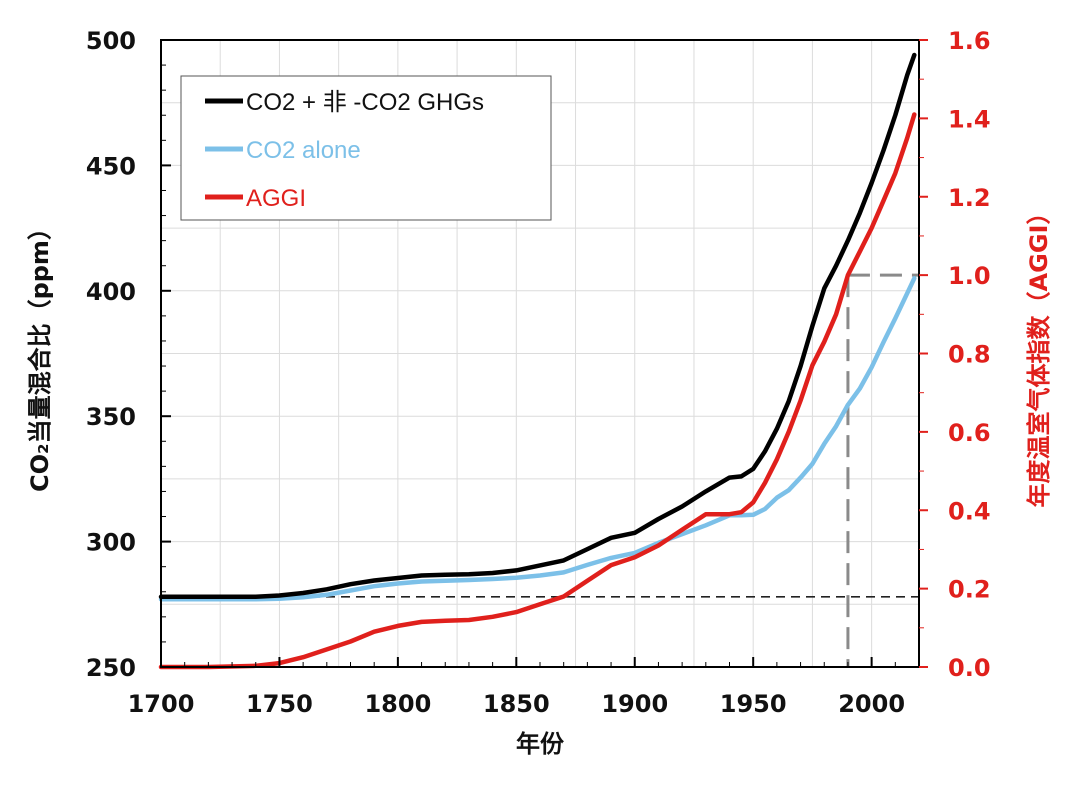 This screenshot has height=786, width=1080. I want to click on x-tick-label: 1900, so click(634, 704).